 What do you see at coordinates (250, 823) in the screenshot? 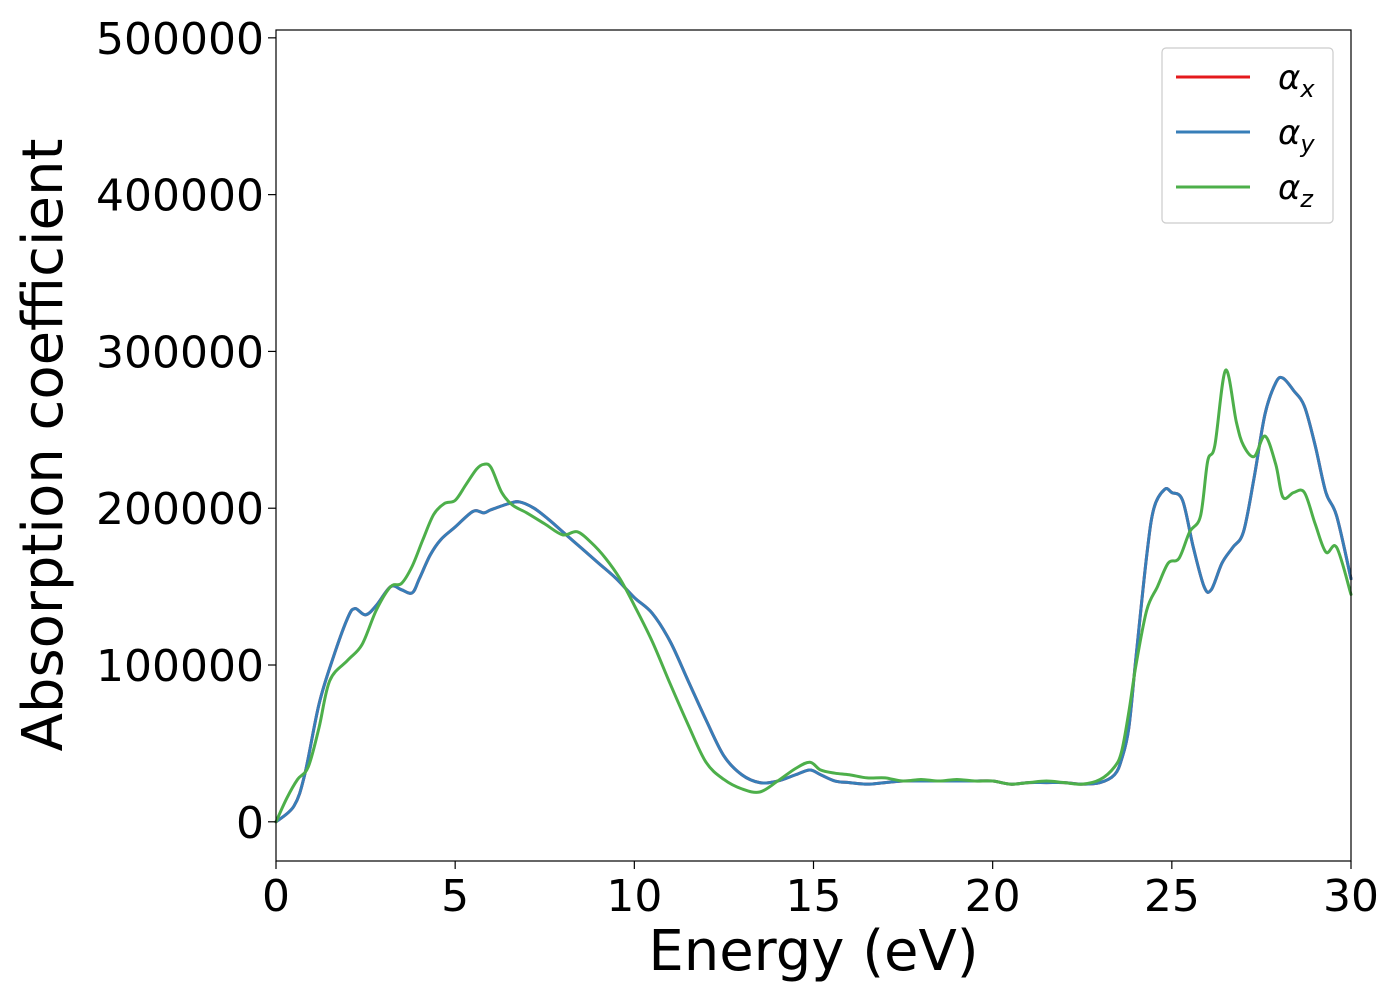
I see `y-tick-label: 0` at bounding box center [250, 823].